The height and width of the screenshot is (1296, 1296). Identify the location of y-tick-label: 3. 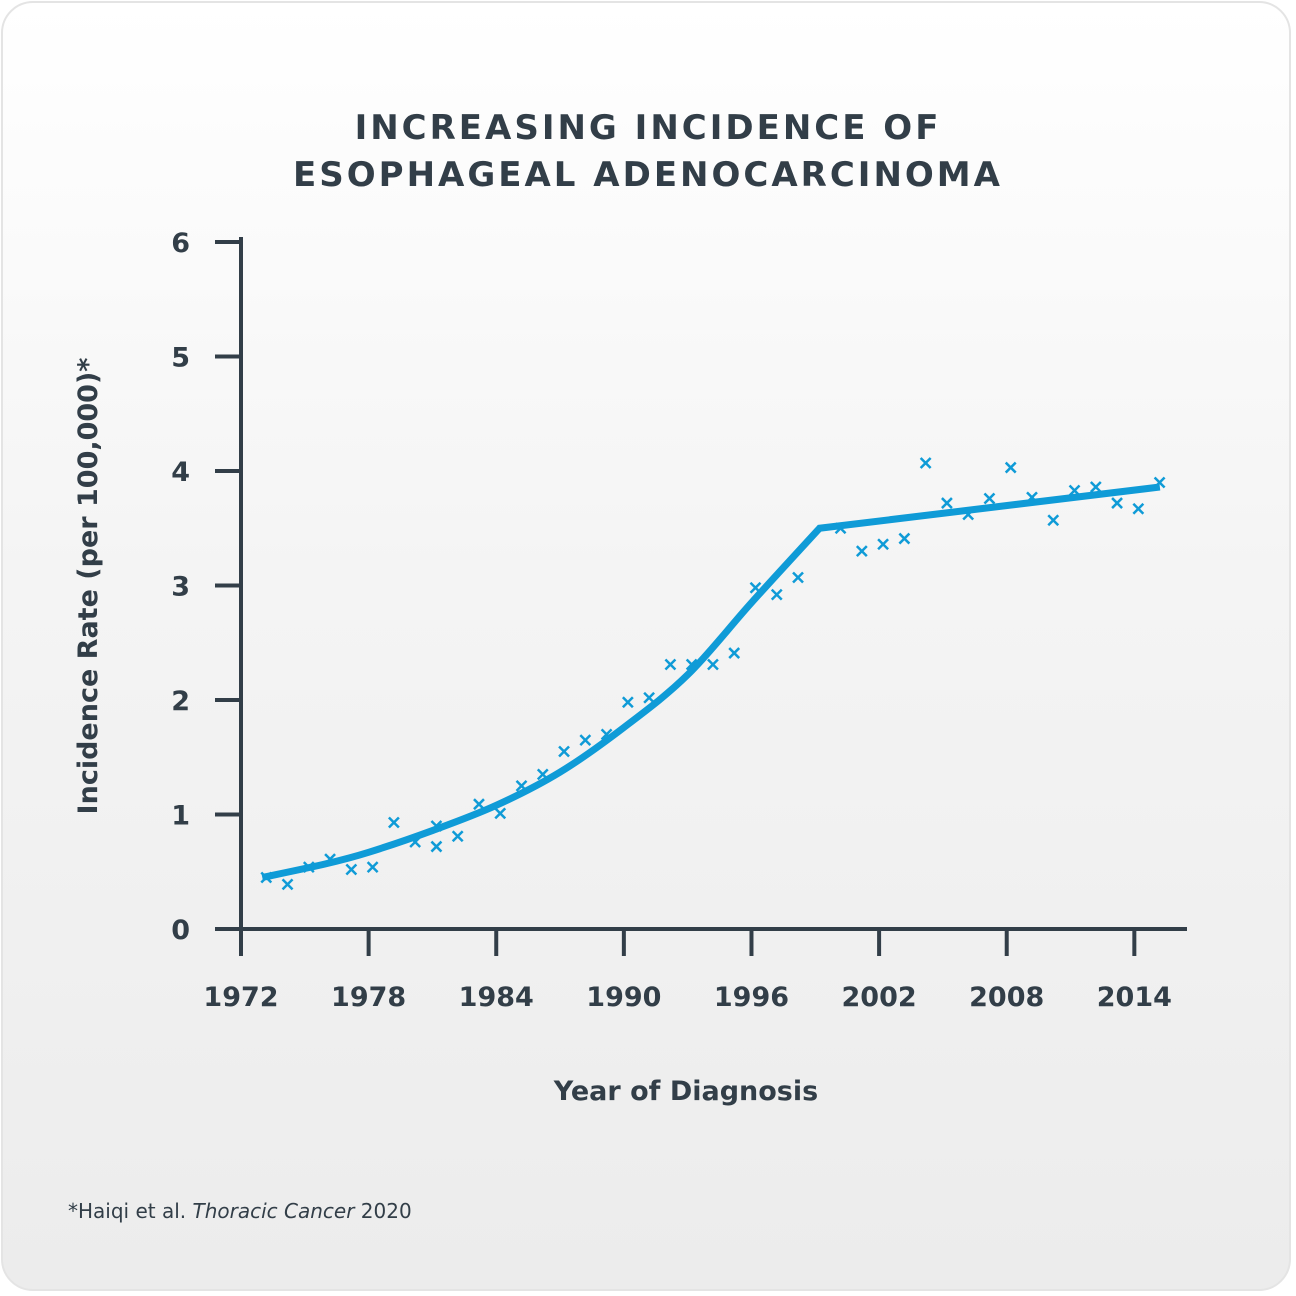
(180, 587).